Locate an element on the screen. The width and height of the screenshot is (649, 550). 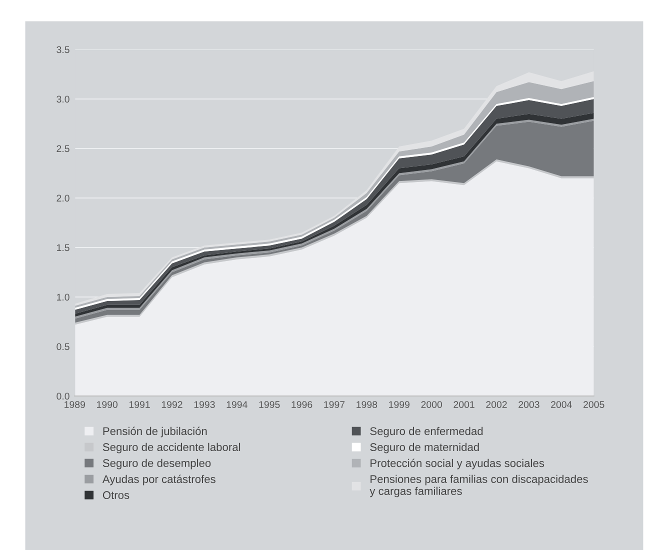
x-tick-label: 1996 is located at coordinates (302, 404).